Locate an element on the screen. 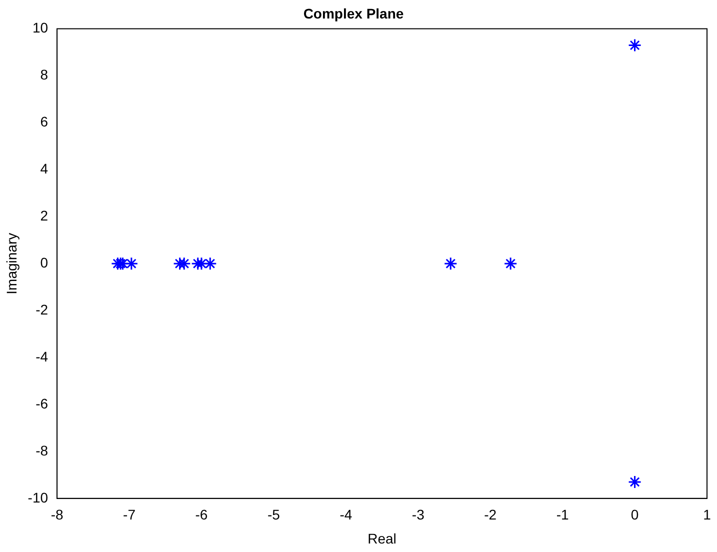  x-tick-label: -2 is located at coordinates (490, 514).